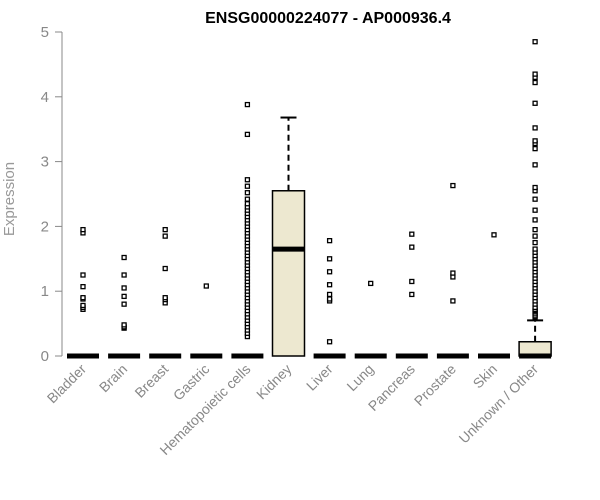 Image resolution: width=600 pixels, height=500 pixels. I want to click on y-axis: 0 1 2 3 4 5, so click(52, 194).